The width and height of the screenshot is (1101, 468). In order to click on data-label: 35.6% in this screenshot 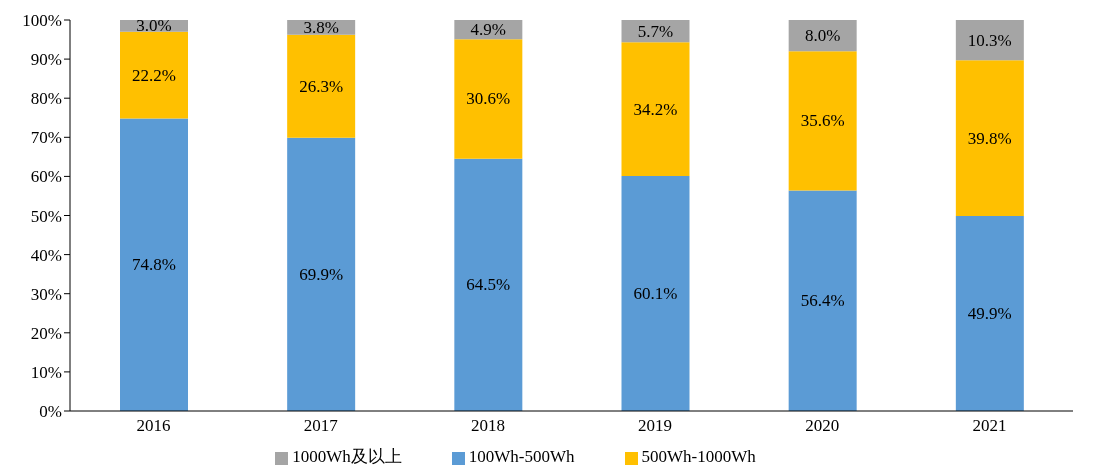, I will do `click(822, 121)`.